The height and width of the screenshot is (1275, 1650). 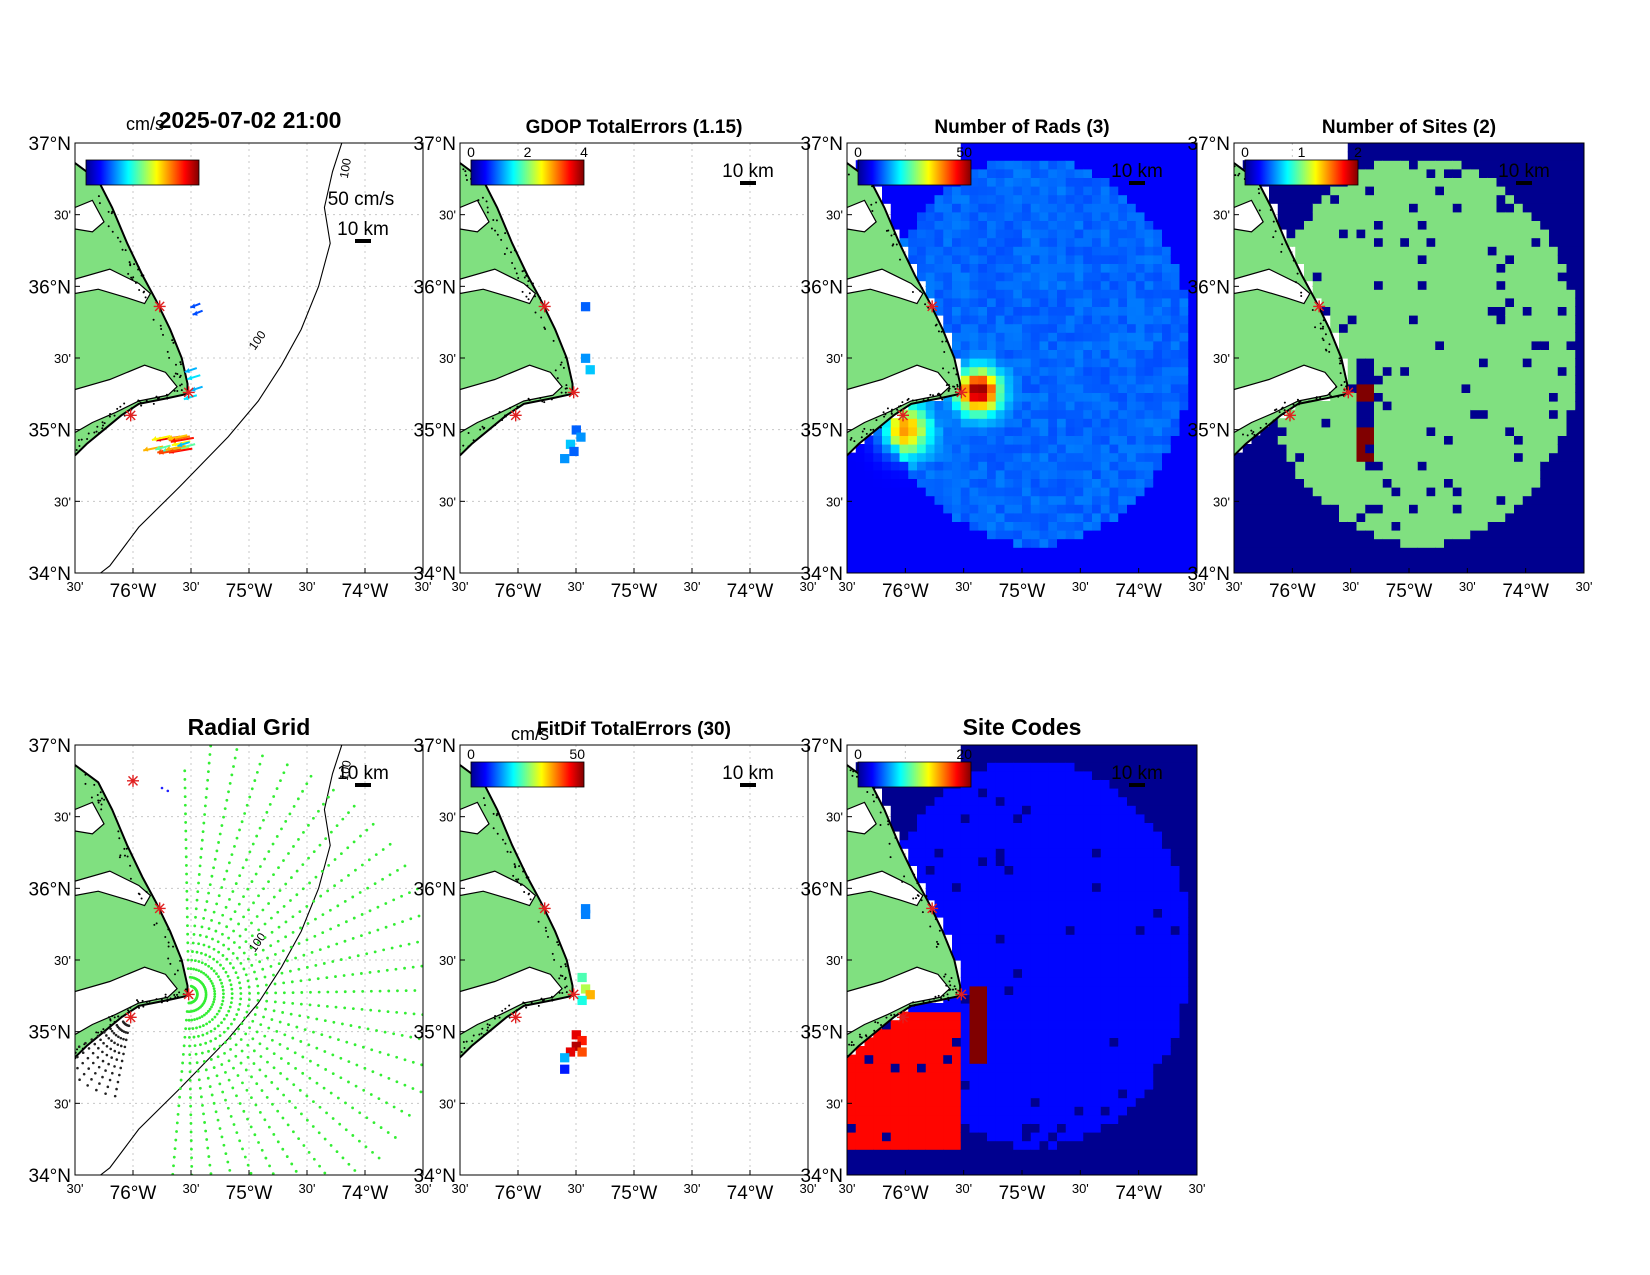 I want to click on colorbar-label: cm/s, so click(x=145, y=124).